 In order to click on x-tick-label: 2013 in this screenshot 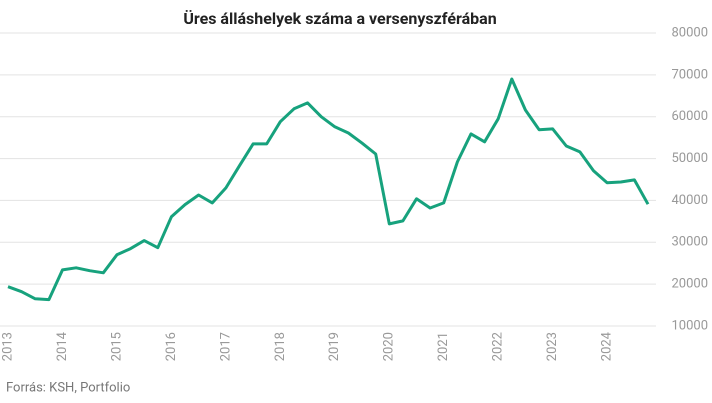, I will do `click(7, 346)`.